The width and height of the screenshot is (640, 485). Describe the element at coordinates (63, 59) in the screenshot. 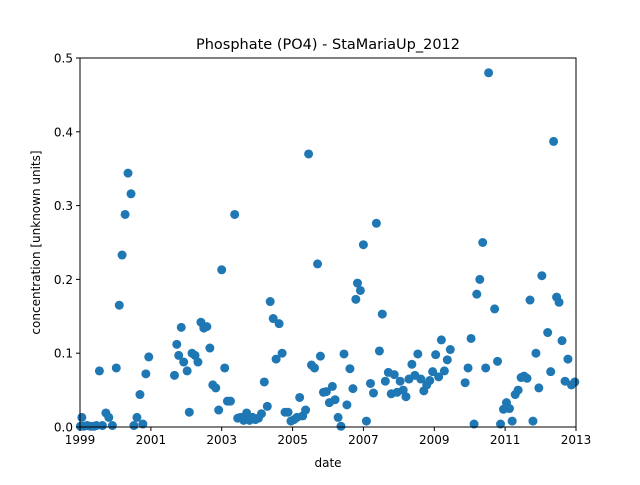

I see `y-tick-label: 0.5` at that location.